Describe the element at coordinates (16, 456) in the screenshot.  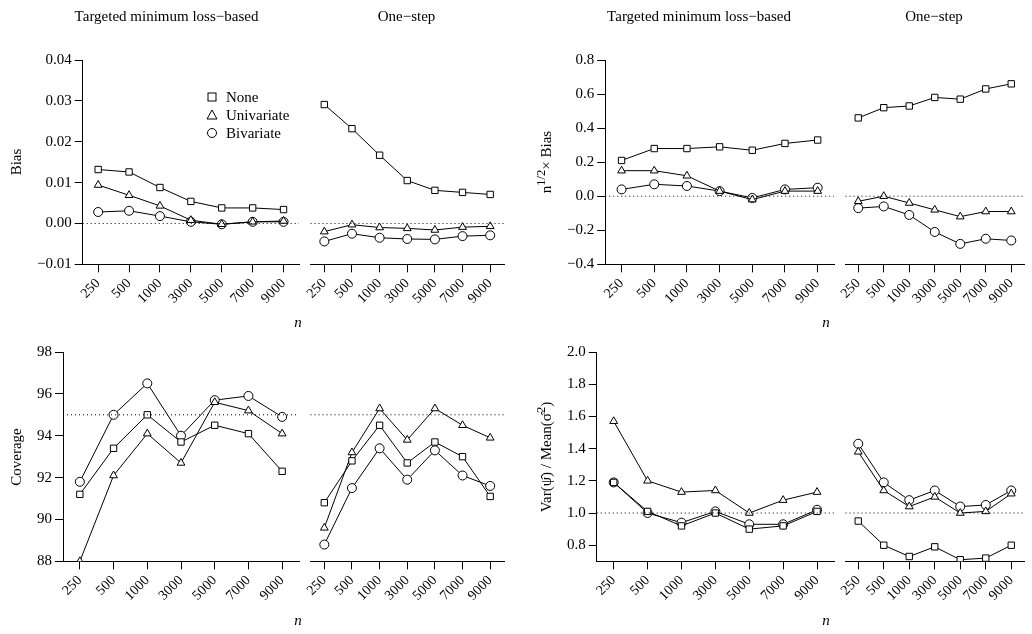
I see `y-axis-title: Coverage` at that location.